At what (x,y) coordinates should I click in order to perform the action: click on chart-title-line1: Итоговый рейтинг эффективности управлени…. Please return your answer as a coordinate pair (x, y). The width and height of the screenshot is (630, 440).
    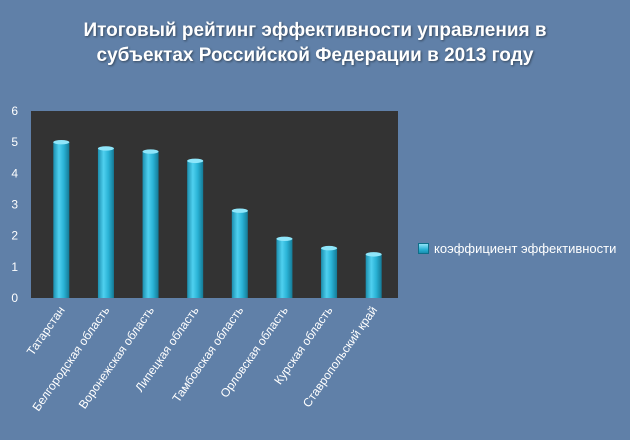
    Looking at the image, I should click on (315, 30).